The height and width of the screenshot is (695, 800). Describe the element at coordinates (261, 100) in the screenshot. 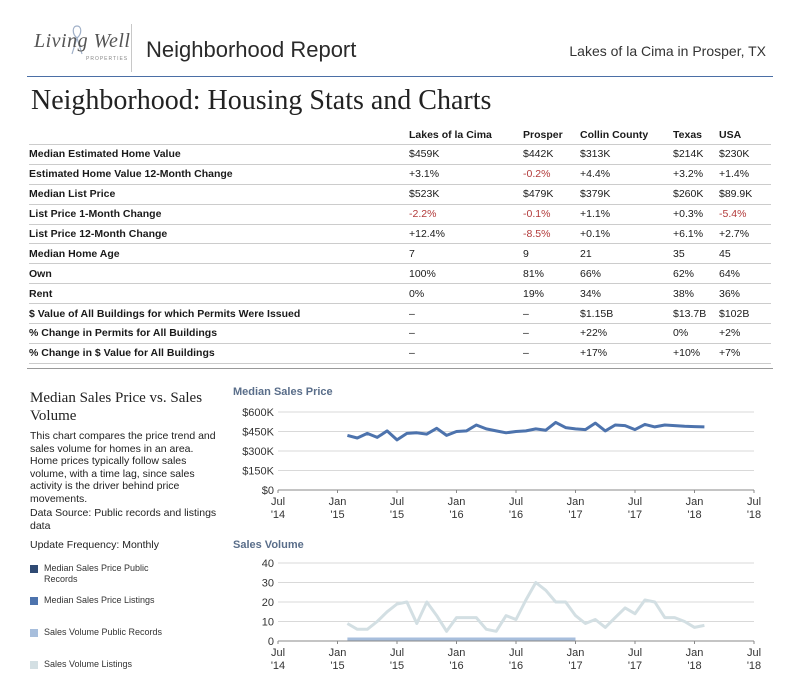

I see `section-title: Neighborhood: Housing Stats and Charts` at that location.